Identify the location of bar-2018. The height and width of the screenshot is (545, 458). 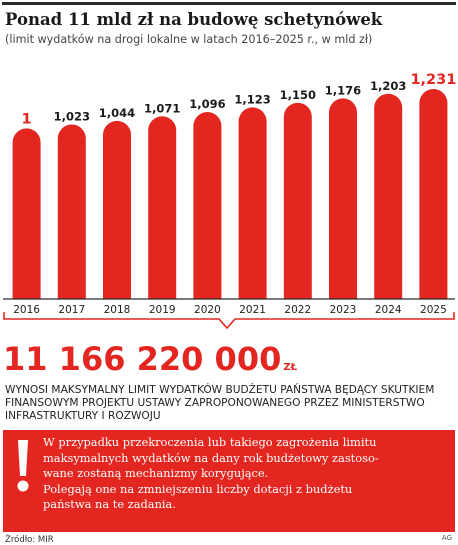
(117, 209).